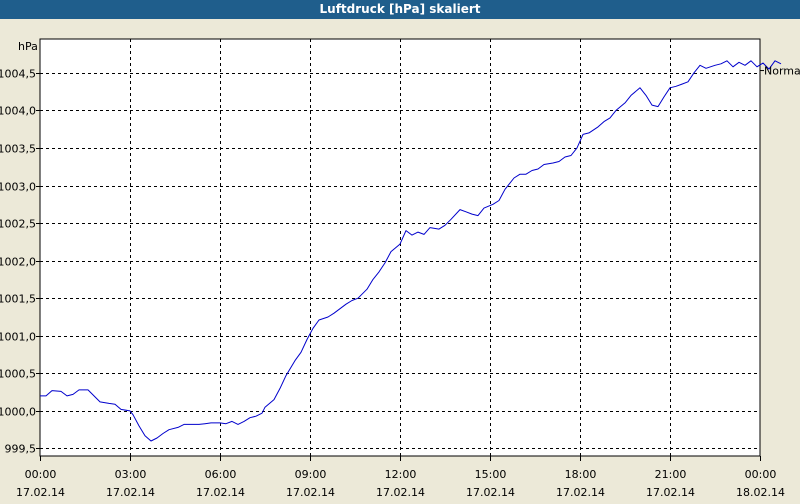 This screenshot has height=504, width=800. Describe the element at coordinates (400, 9) in the screenshot. I see `window-title: Luftdruck [hPa] skaliert` at that location.